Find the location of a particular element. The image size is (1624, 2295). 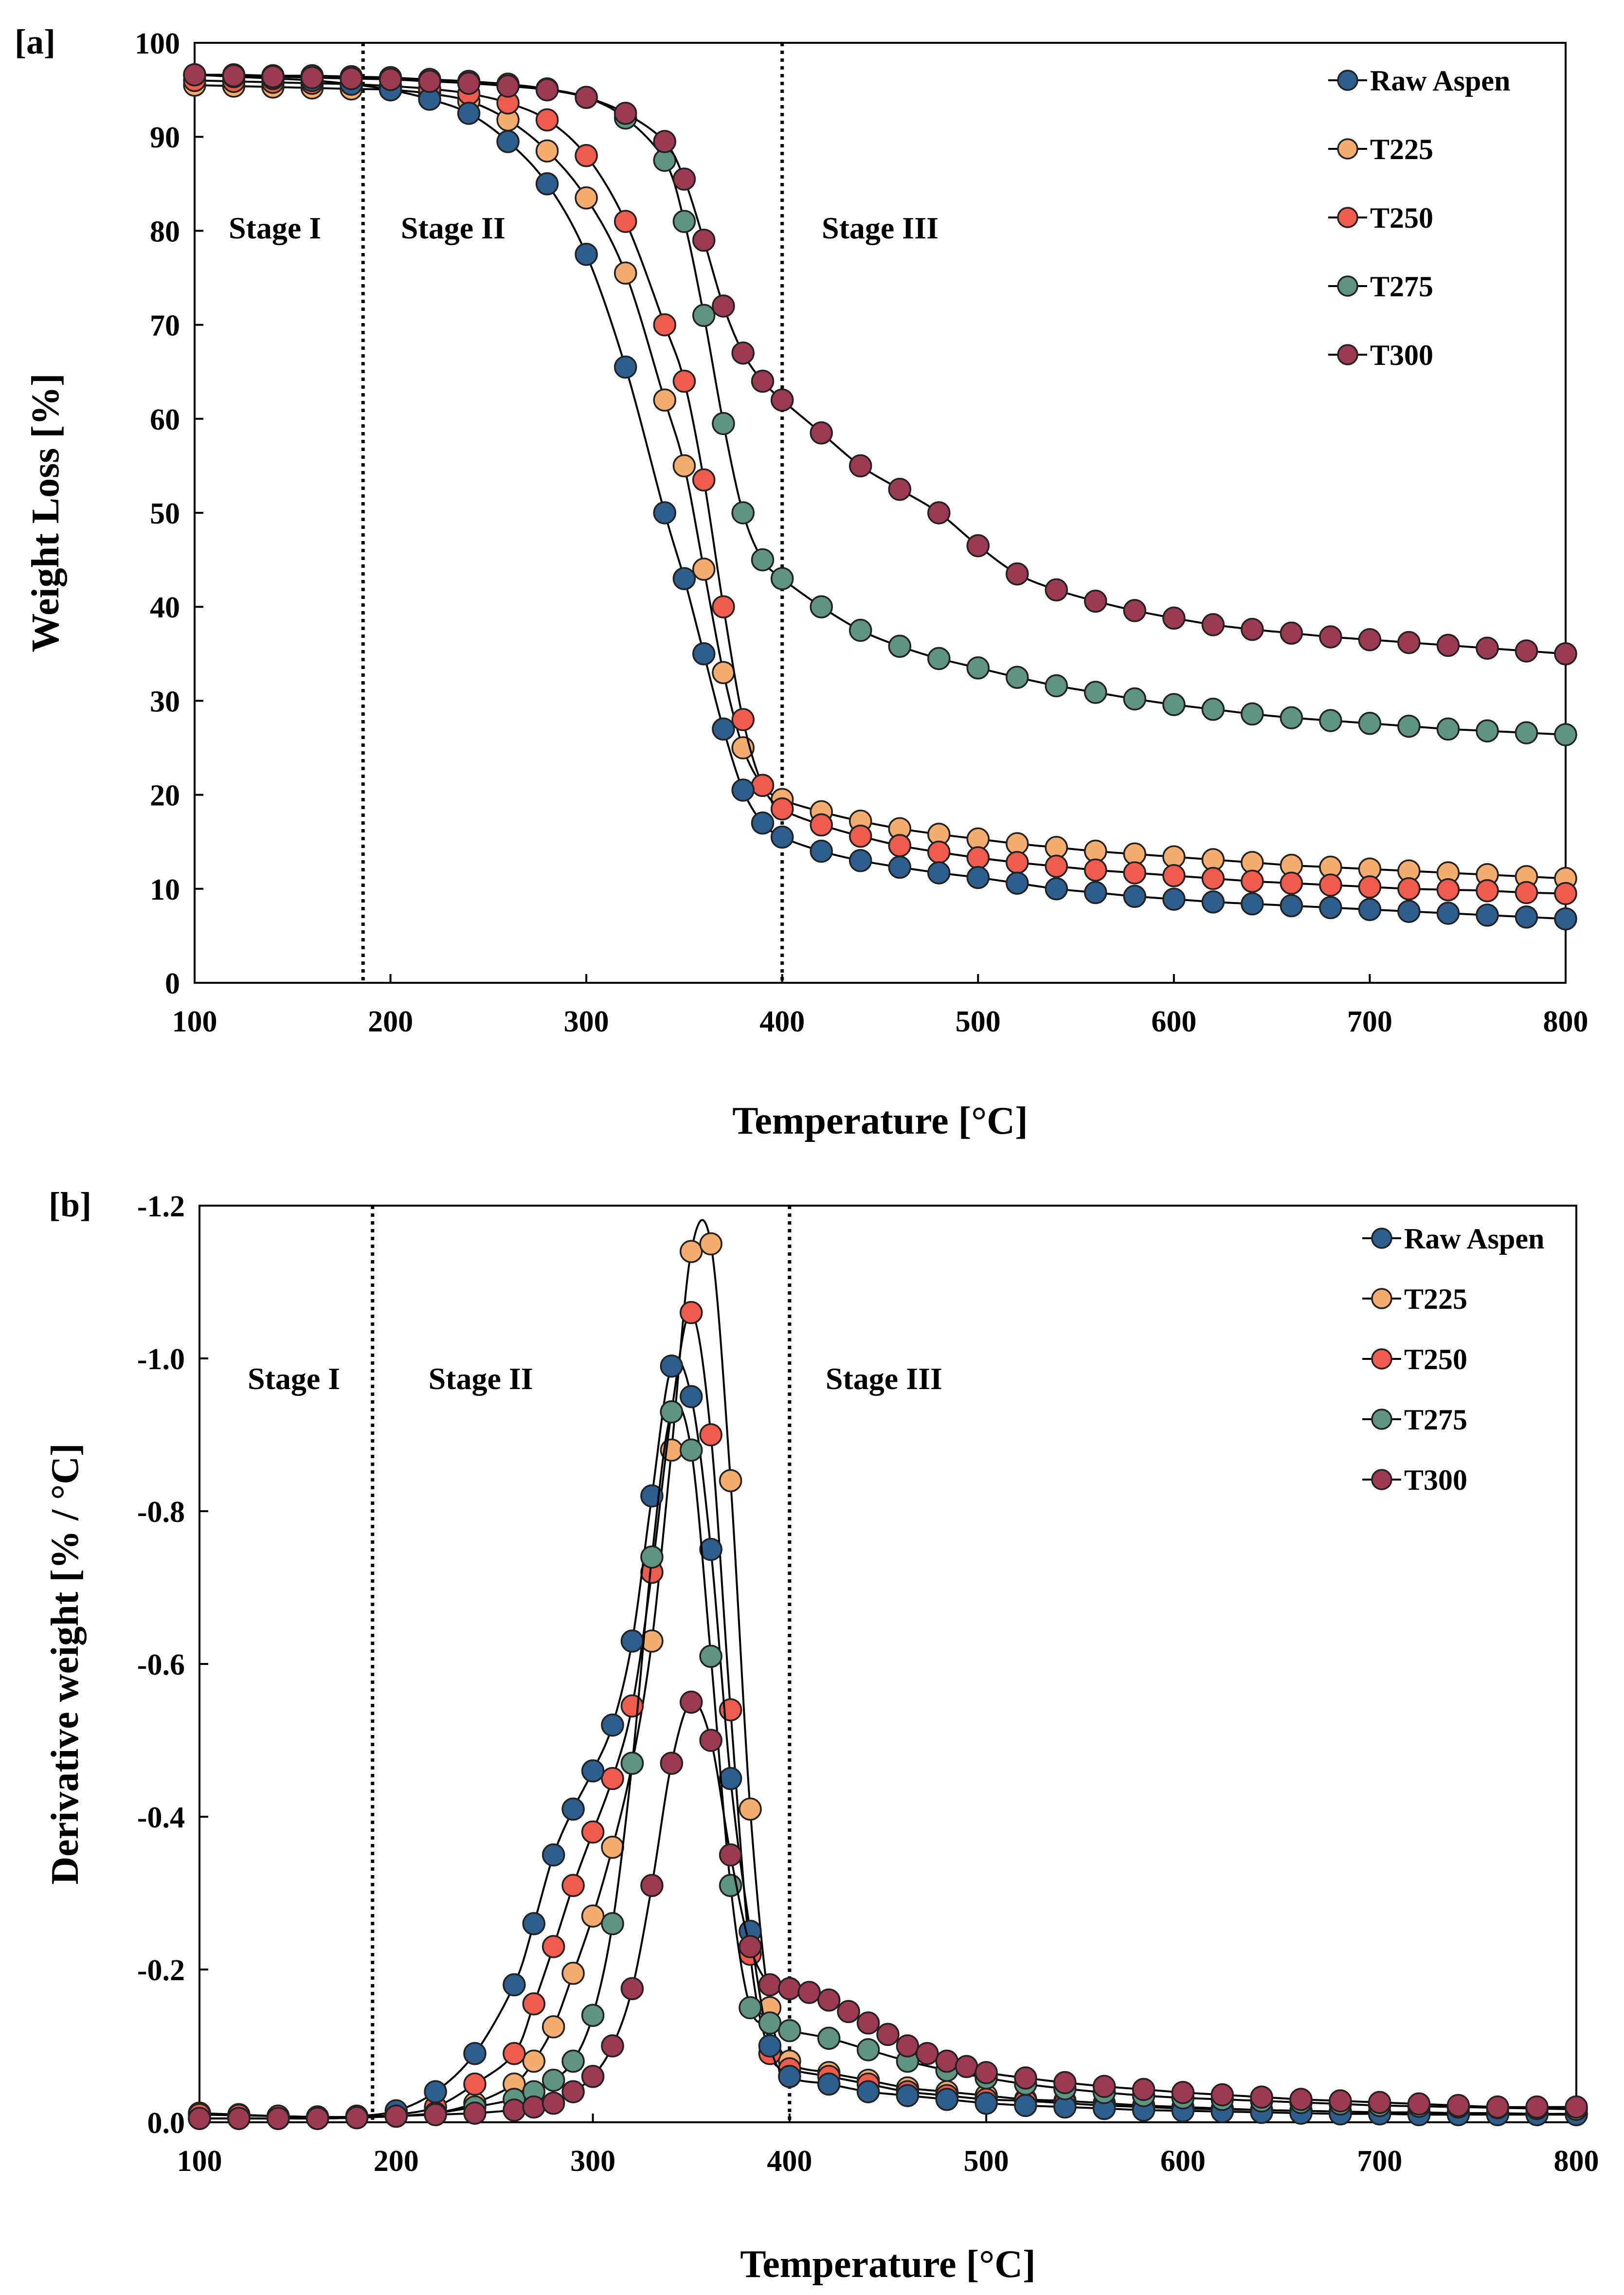

y-tick-label: -0.6 is located at coordinates (161, 1664).